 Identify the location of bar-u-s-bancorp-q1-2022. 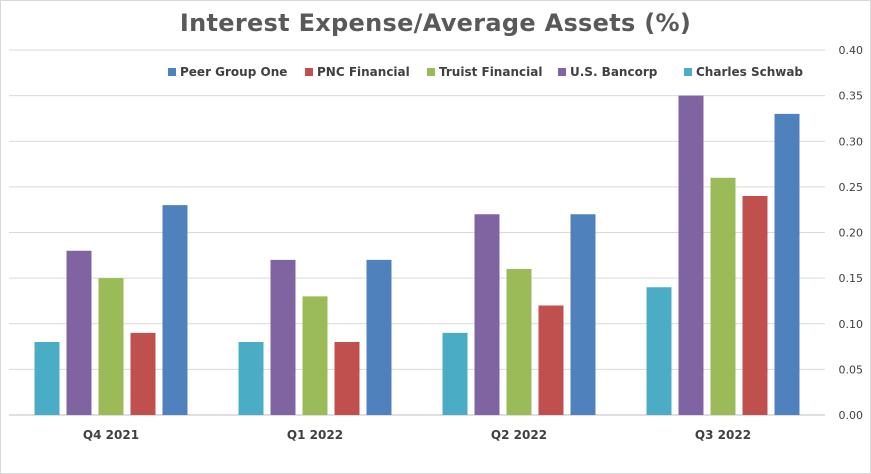
(283, 337).